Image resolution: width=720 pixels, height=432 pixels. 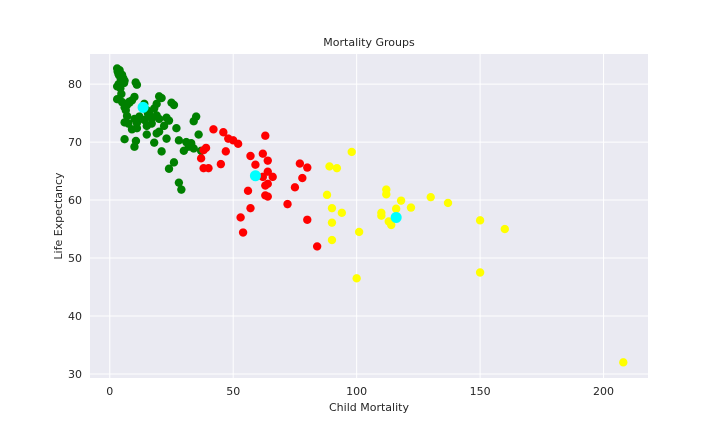 What do you see at coordinates (75, 142) in the screenshot?
I see `y-tick-label: 70` at bounding box center [75, 142].